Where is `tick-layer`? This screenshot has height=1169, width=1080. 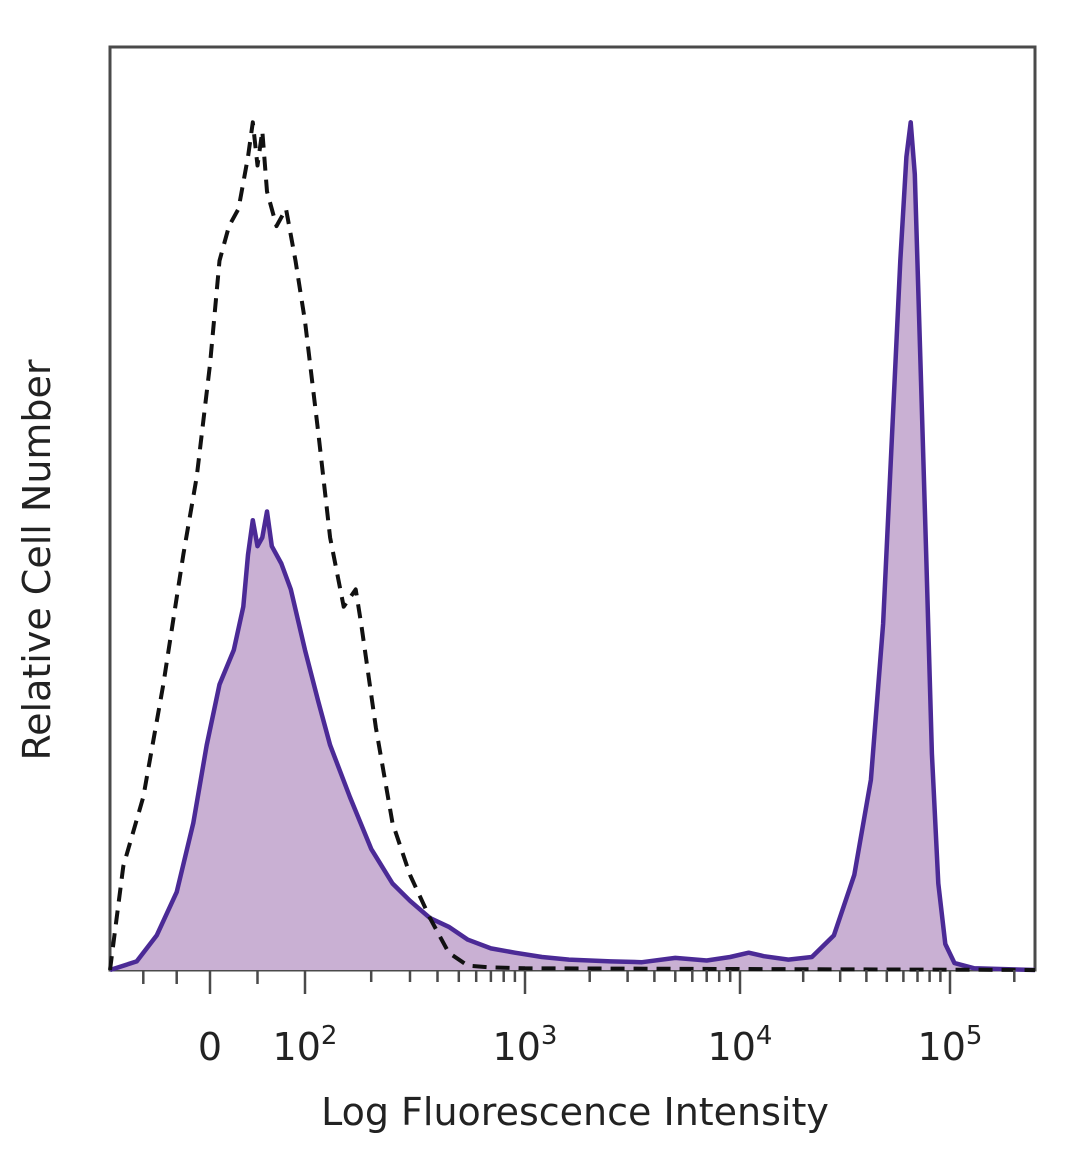 tick-layer is located at coordinates (579, 982).